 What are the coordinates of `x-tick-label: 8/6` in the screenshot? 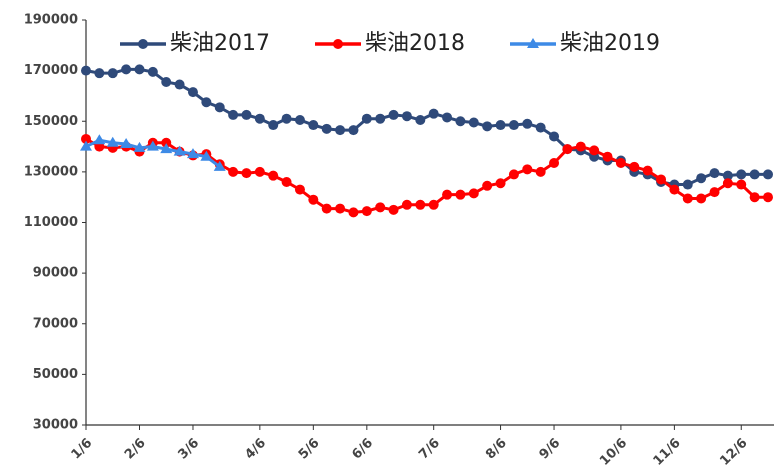 It's located at (496, 449).